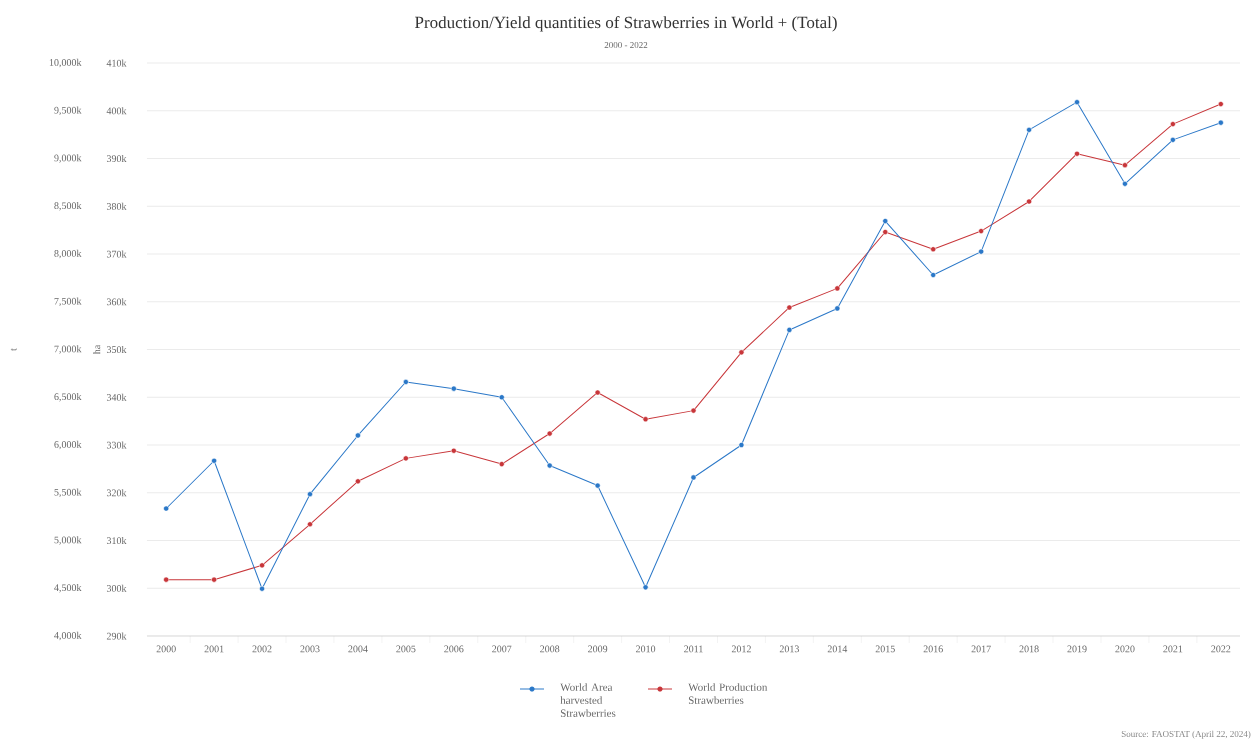 Image resolution: width=1253 pixels, height=742 pixels. I want to click on chart-title: Production/Yield quantities of Strawberries in World + (Total), so click(626, 24).